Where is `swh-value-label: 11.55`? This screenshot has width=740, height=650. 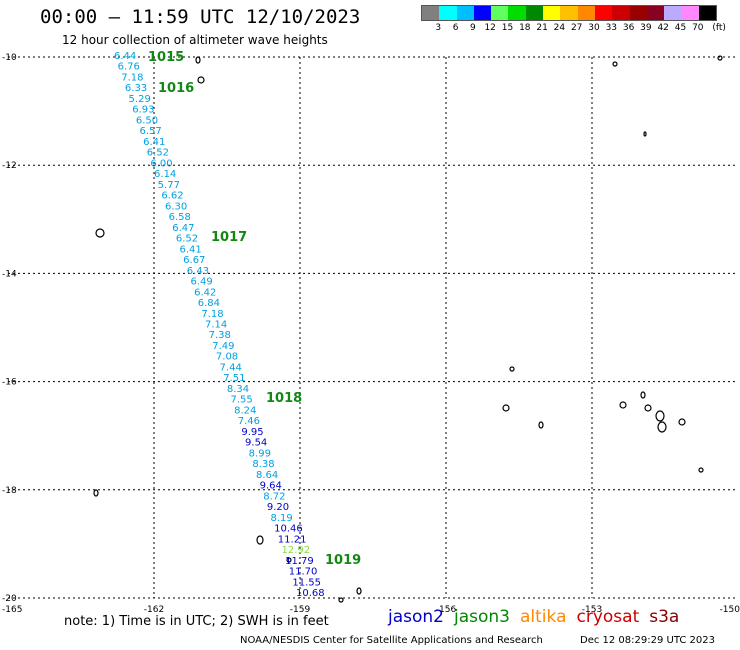 swh-value-label: 11.55 is located at coordinates (306, 582).